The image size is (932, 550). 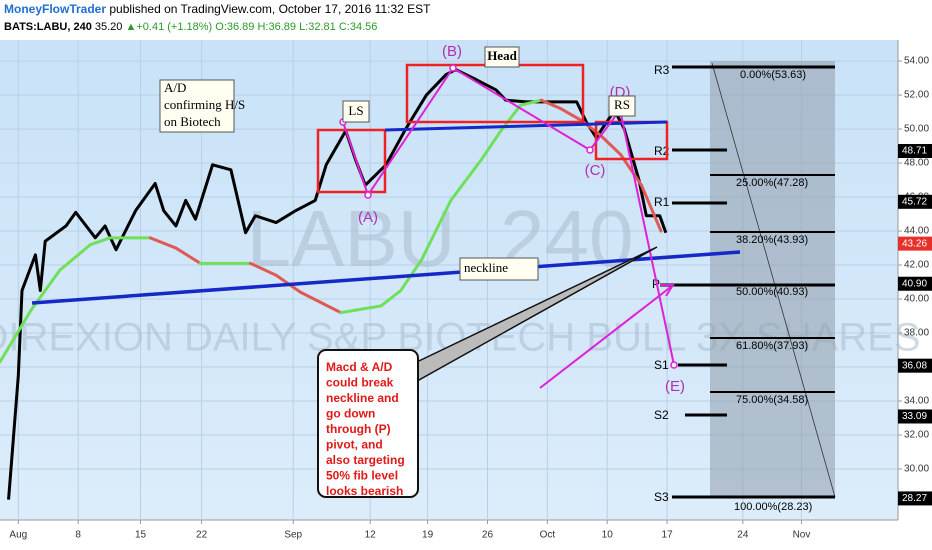 What do you see at coordinates (662, 70) in the screenshot?
I see `pivot-label: R3` at bounding box center [662, 70].